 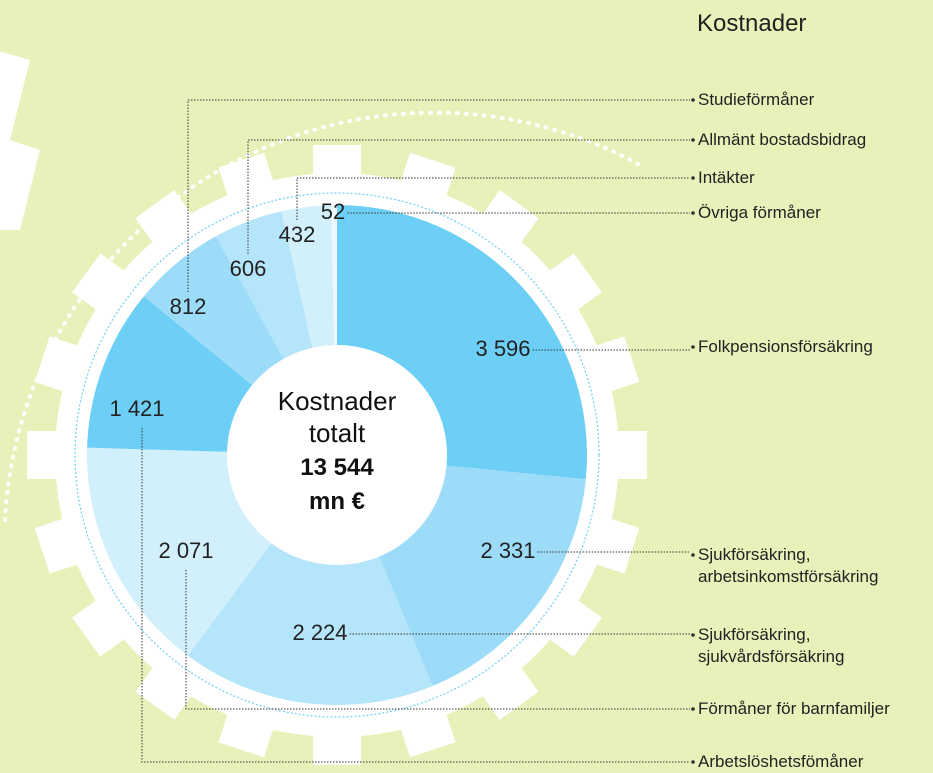 What do you see at coordinates (782, 139) in the screenshot?
I see `legend-label: Allmänt bostadsbidrag` at bounding box center [782, 139].